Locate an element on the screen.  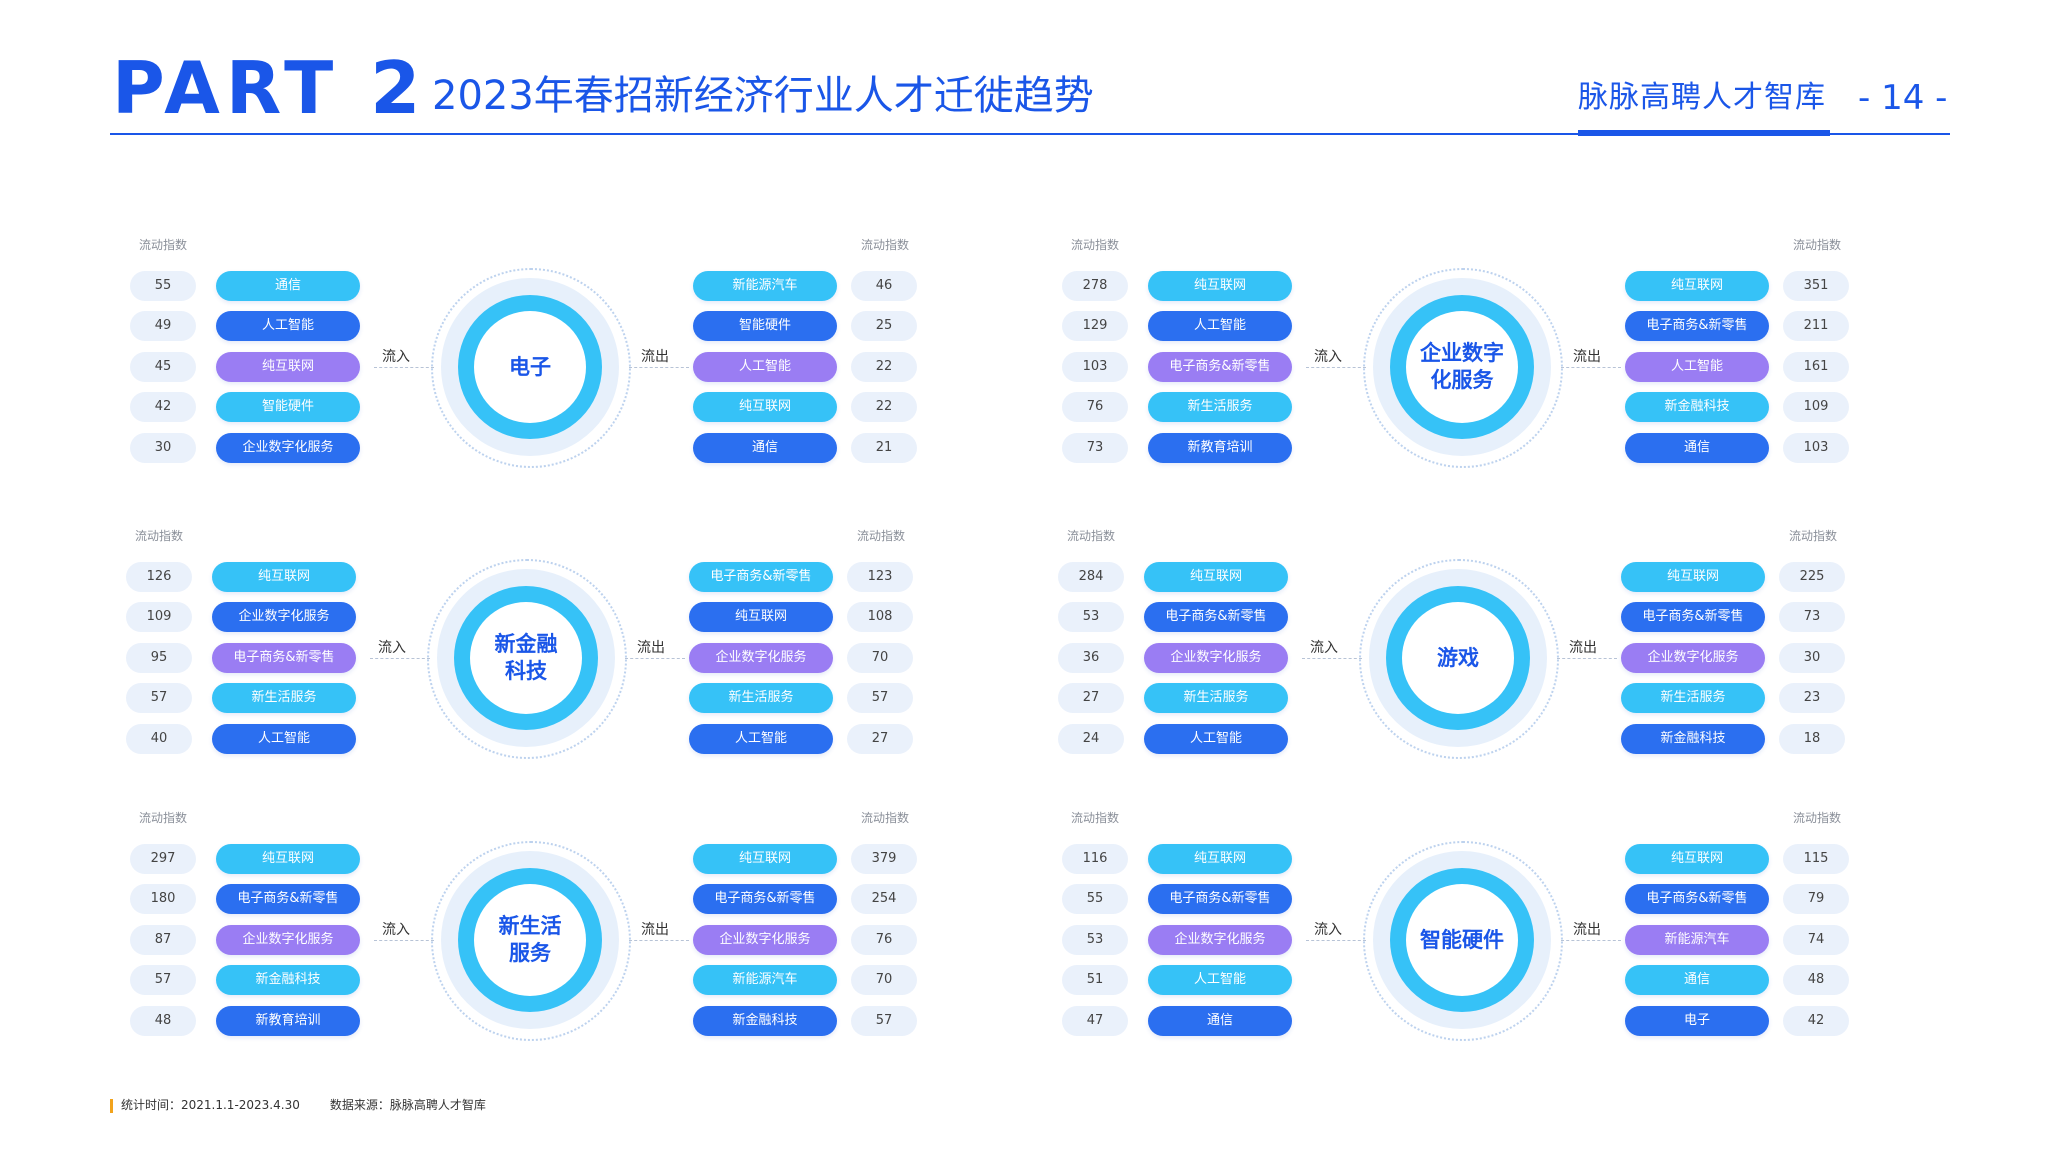
page-title: 2023年春招新经济行业人才迁徙趋势 is located at coordinates (763, 96).